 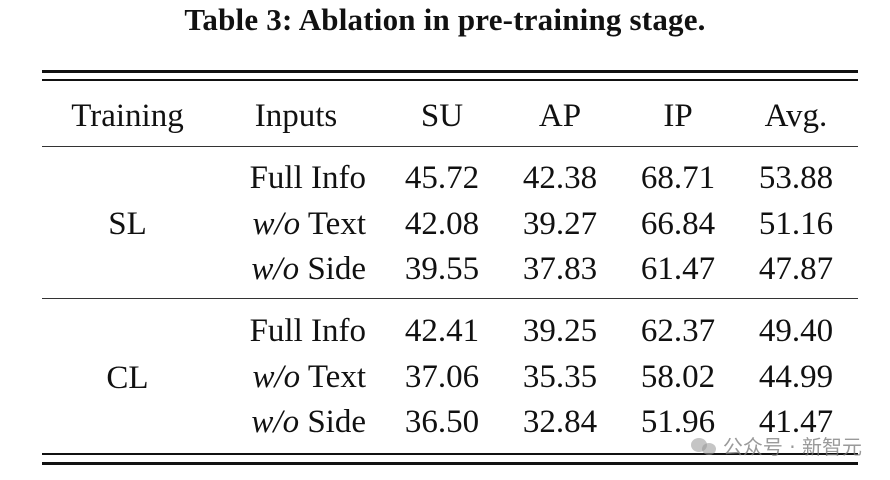 What do you see at coordinates (450, 80) in the screenshot?
I see `top-rule-inner` at bounding box center [450, 80].